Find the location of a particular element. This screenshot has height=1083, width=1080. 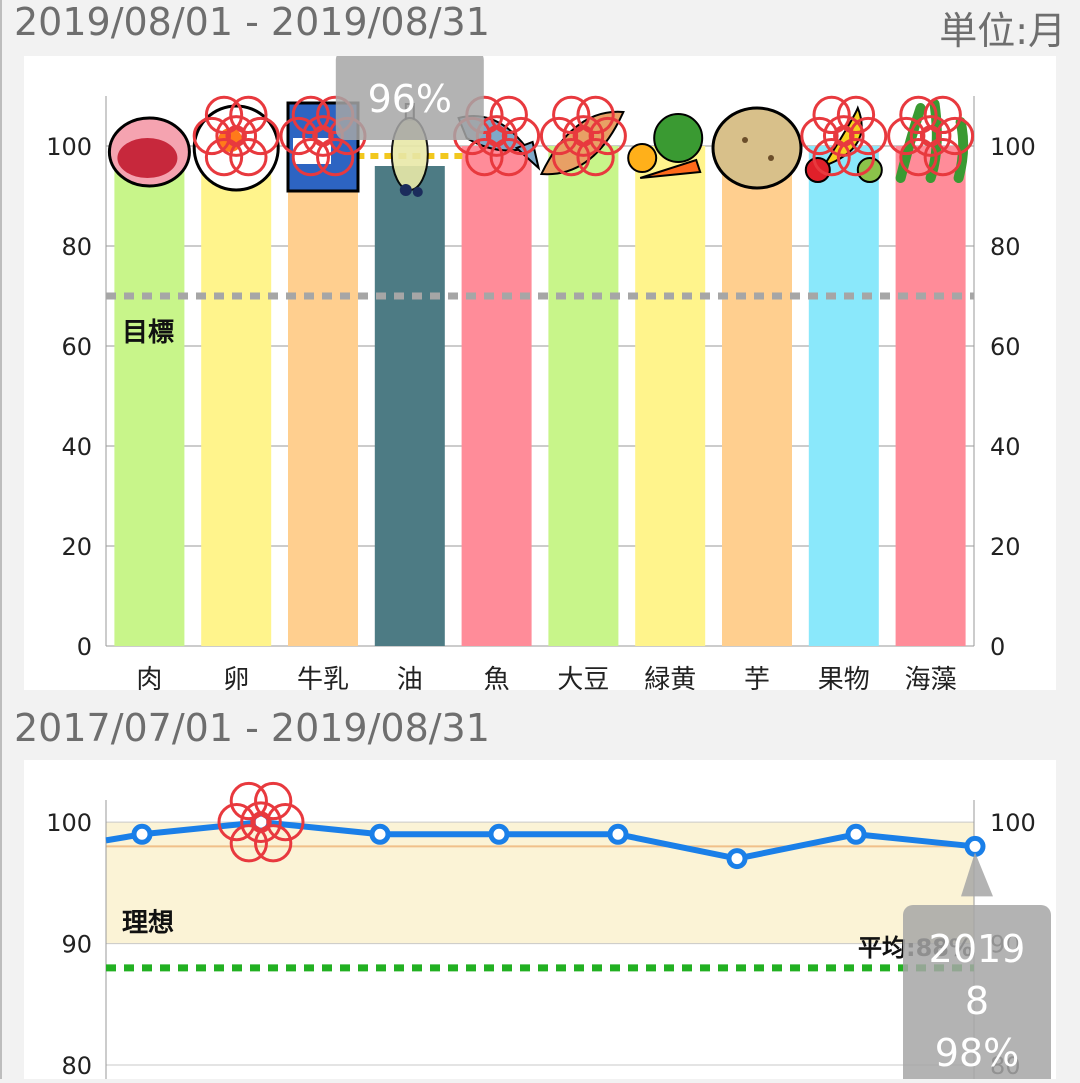

bar-tooltip: 96% is located at coordinates (409, 95).